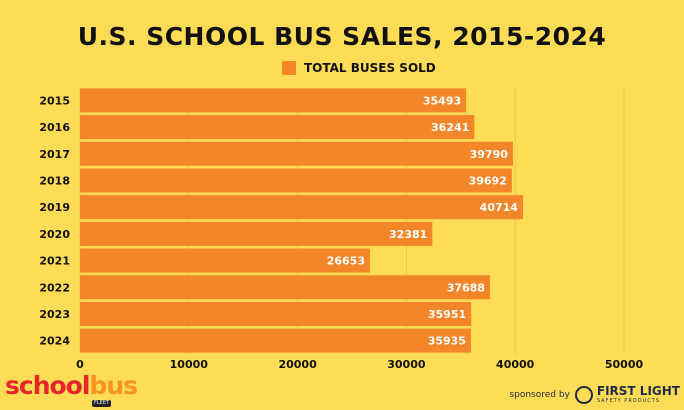 Image resolution: width=684 pixels, height=410 pixels. I want to click on y-tick-label: 2023, so click(54, 314).